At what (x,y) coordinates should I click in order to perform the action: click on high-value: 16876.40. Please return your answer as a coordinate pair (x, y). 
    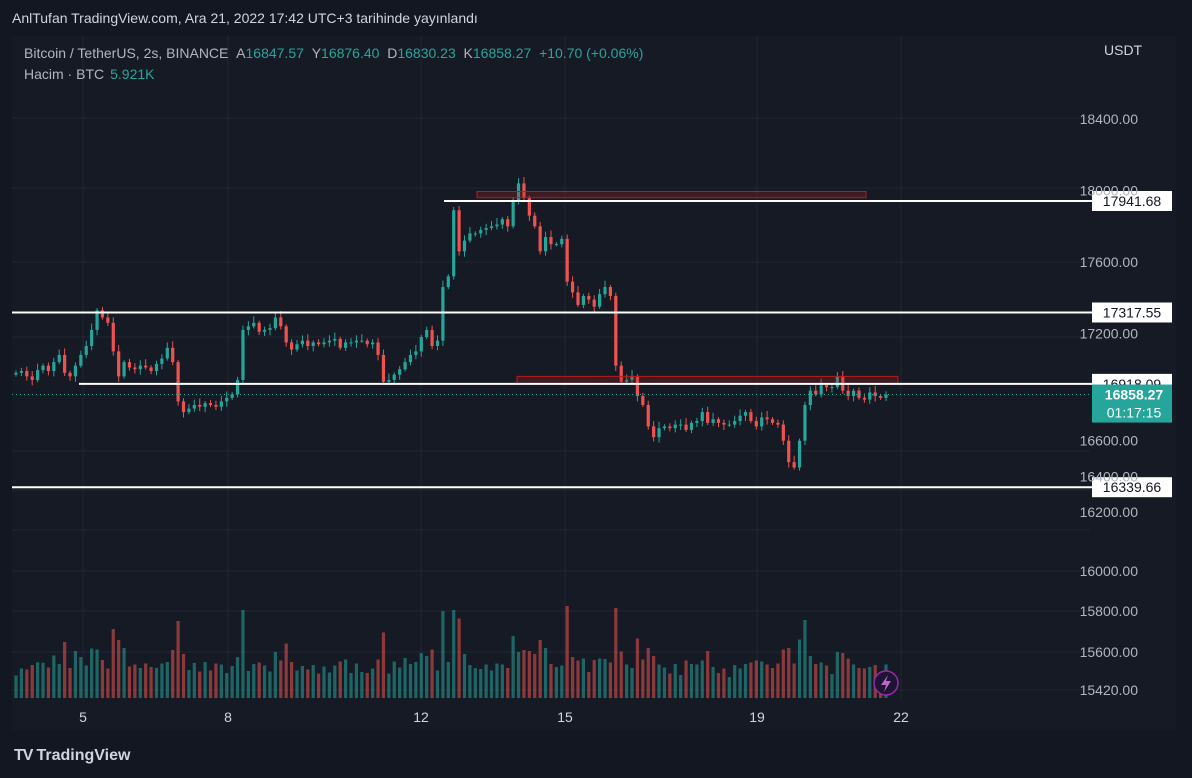
    Looking at the image, I should click on (350, 53).